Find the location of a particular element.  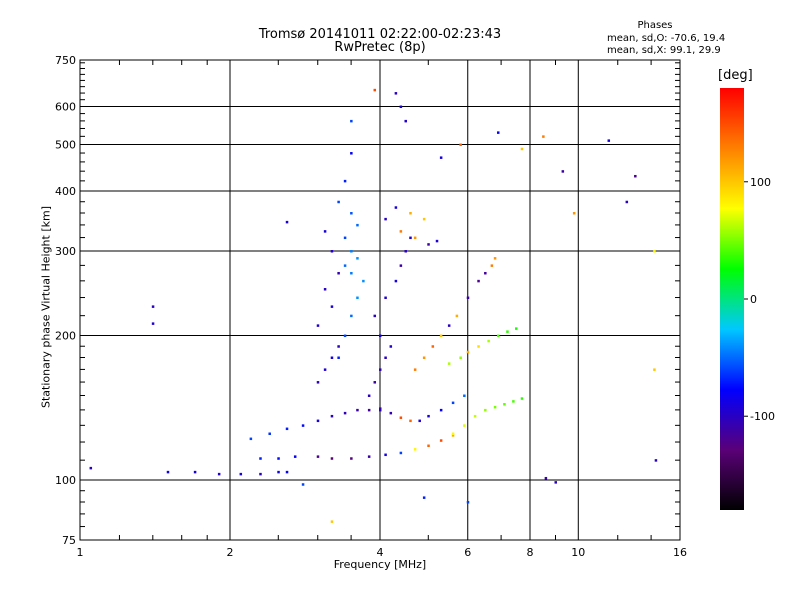

x-tick-label: 2 is located at coordinates (230, 552).